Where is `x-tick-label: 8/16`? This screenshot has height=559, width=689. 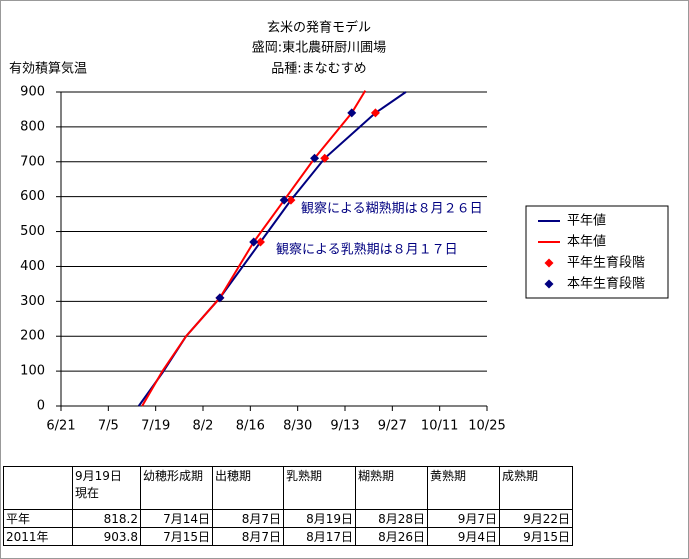 x-tick-label: 8/16 is located at coordinates (250, 426).